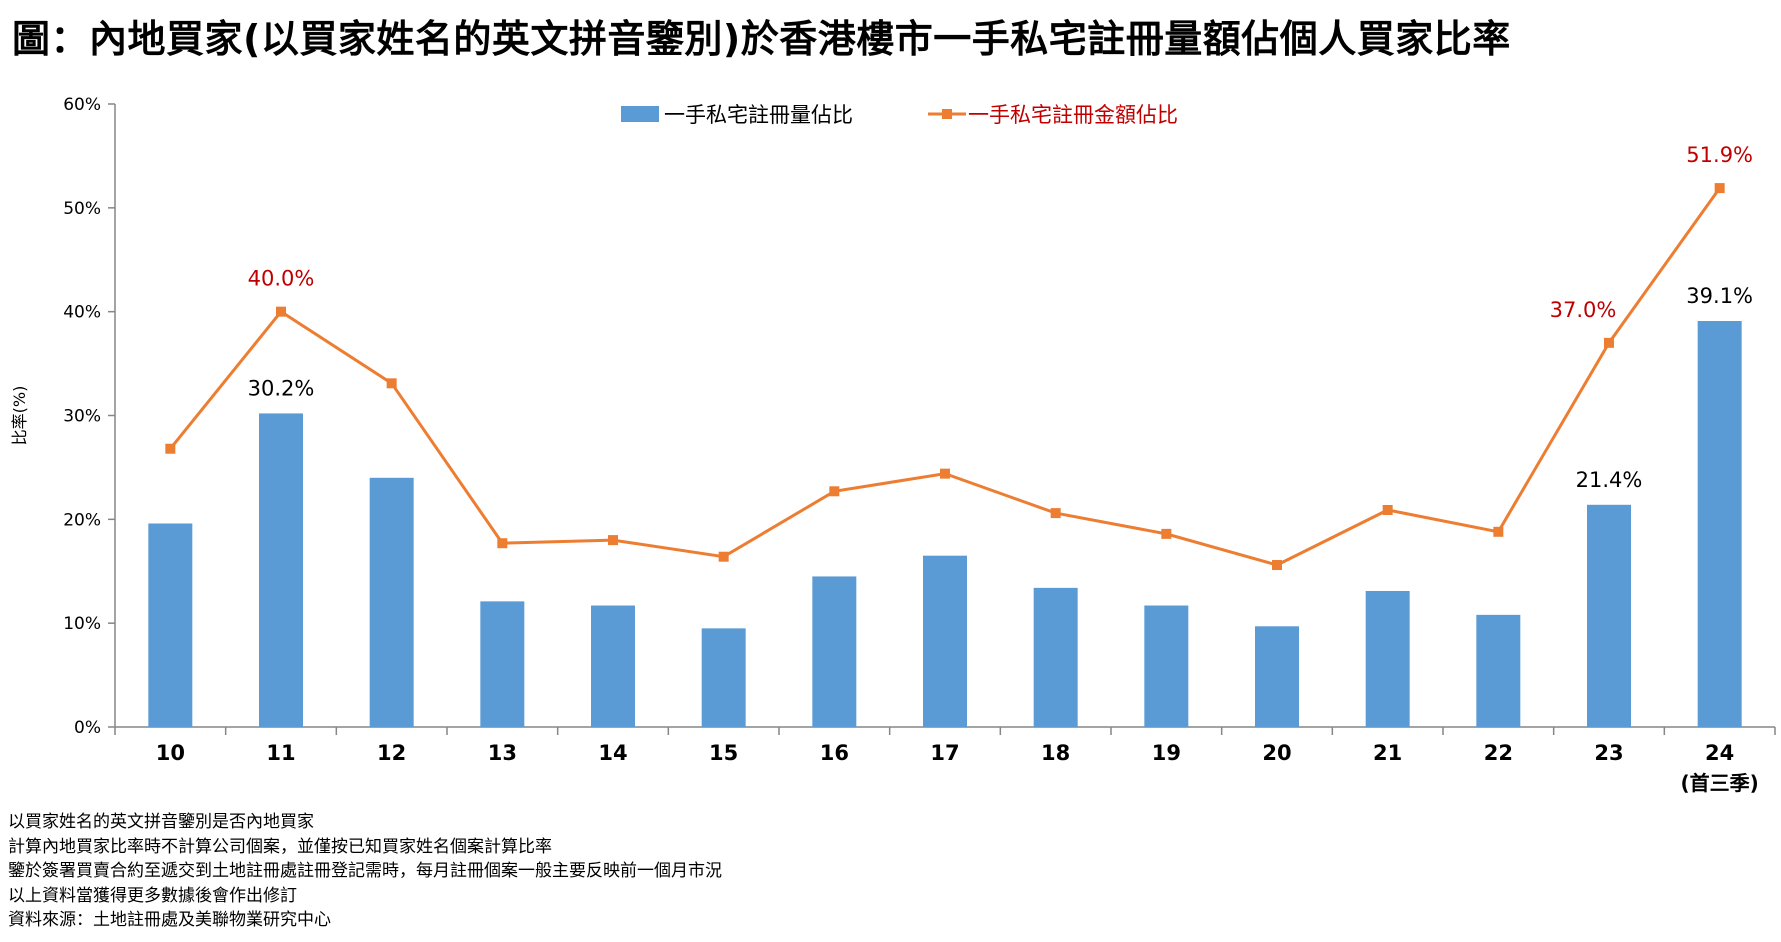 This screenshot has height=942, width=1781. I want to click on x-tick-label: 23, so click(1608, 753).